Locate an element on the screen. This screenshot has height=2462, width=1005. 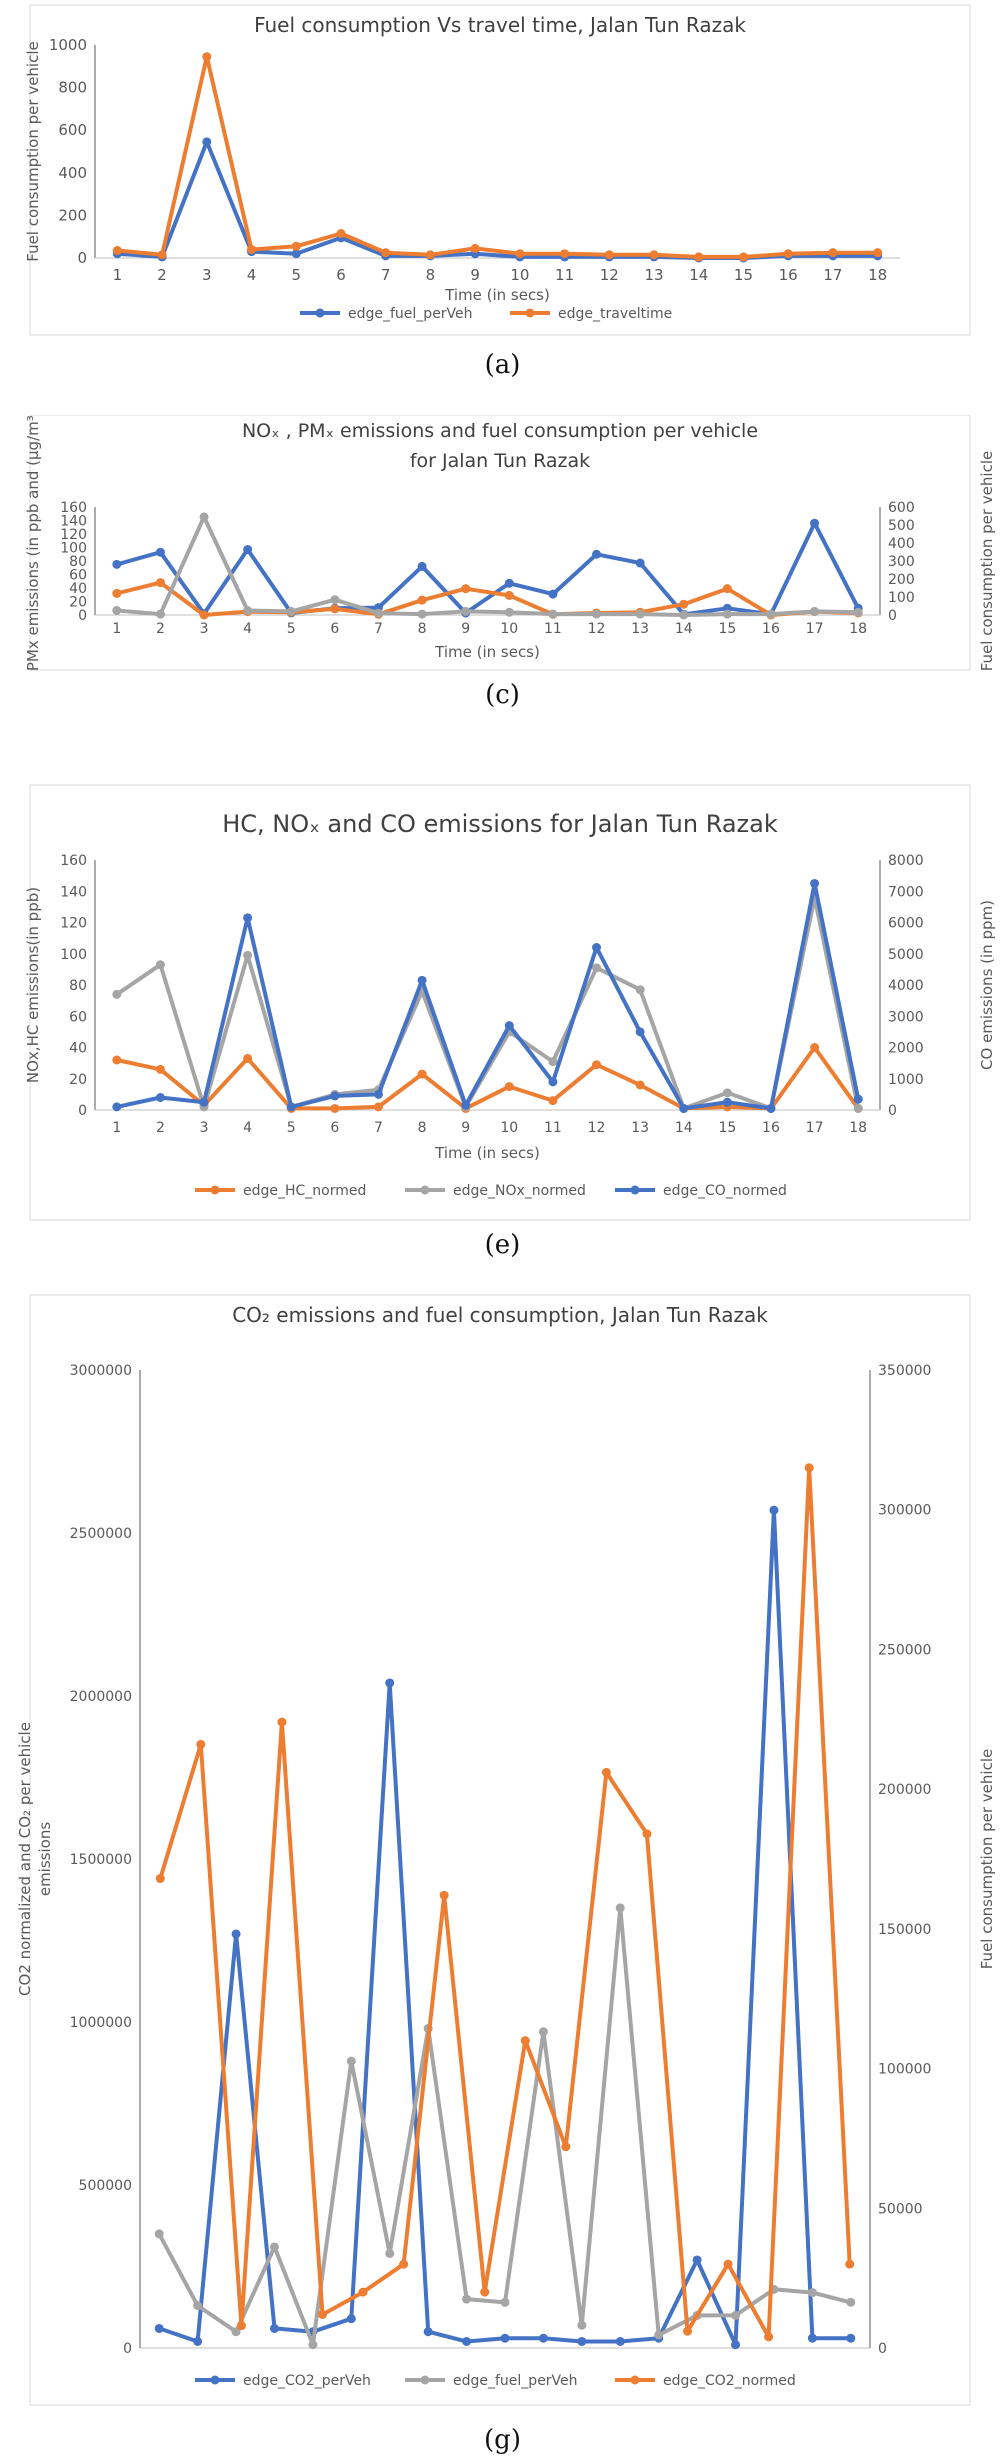
chart-frame is located at coordinates (500, 170).